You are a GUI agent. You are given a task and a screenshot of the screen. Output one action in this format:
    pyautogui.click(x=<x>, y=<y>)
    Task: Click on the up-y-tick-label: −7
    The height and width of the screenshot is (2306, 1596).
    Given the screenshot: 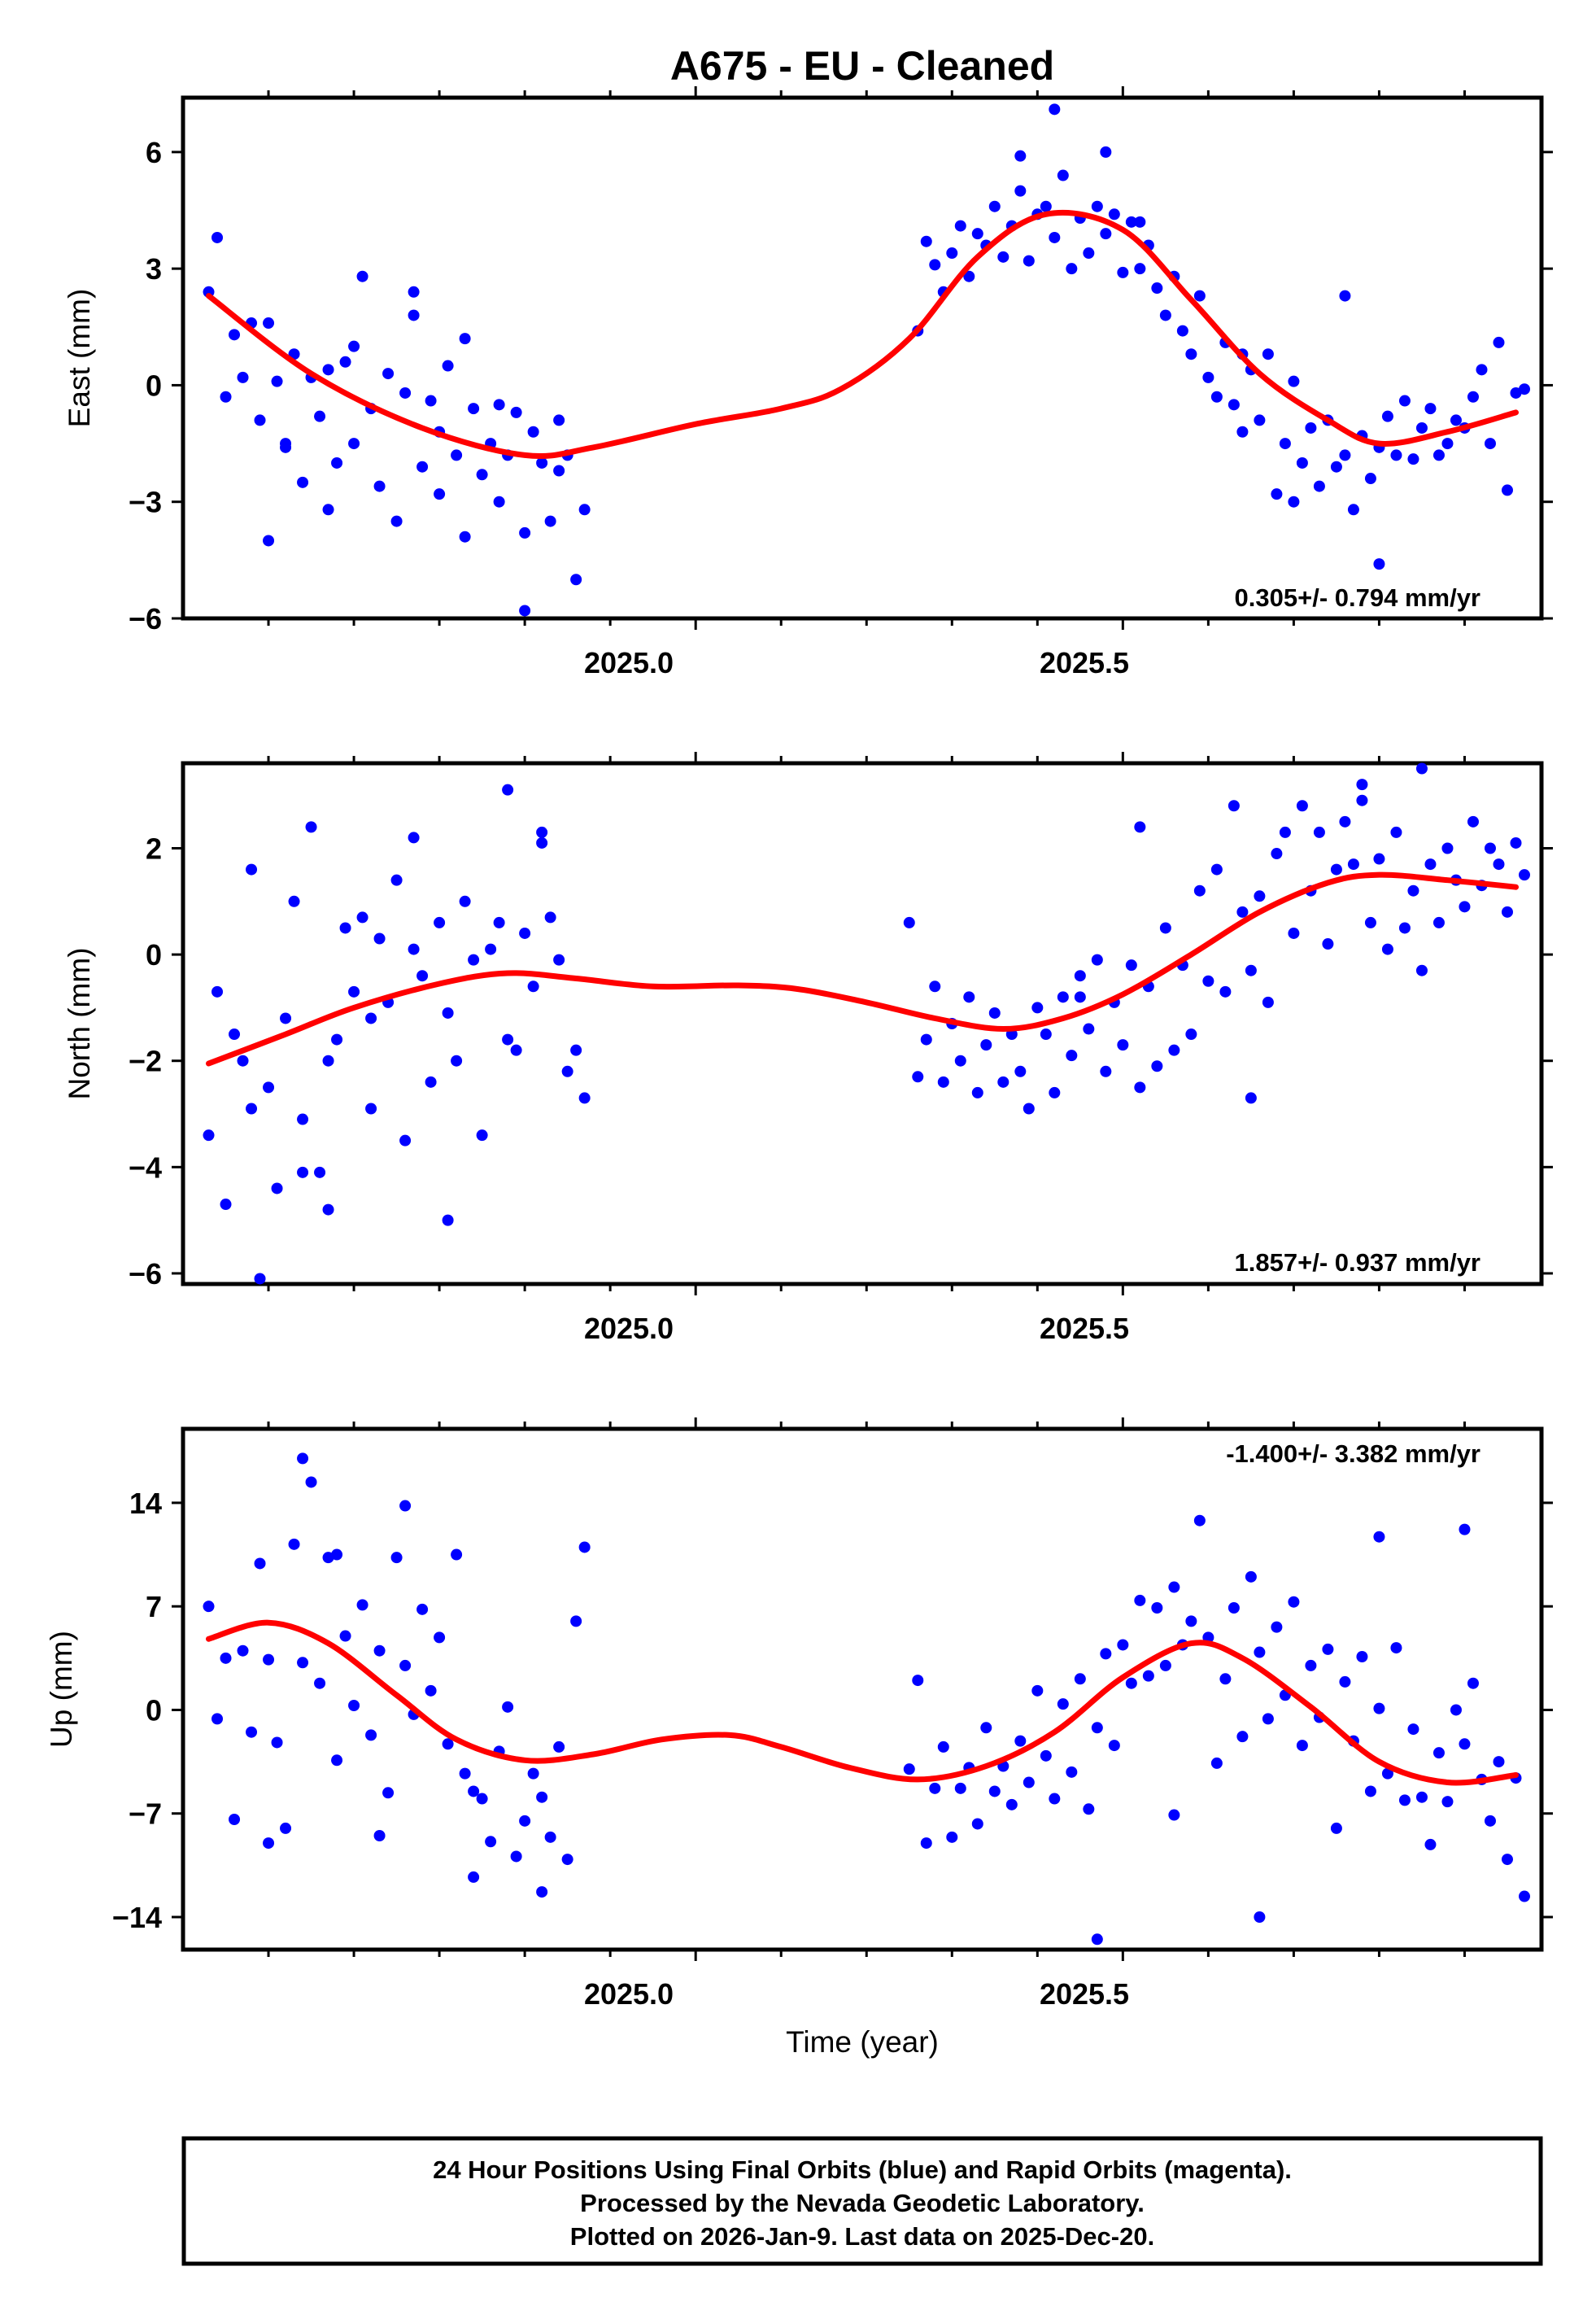 What is the action you would take?
    pyautogui.click(x=145, y=1814)
    